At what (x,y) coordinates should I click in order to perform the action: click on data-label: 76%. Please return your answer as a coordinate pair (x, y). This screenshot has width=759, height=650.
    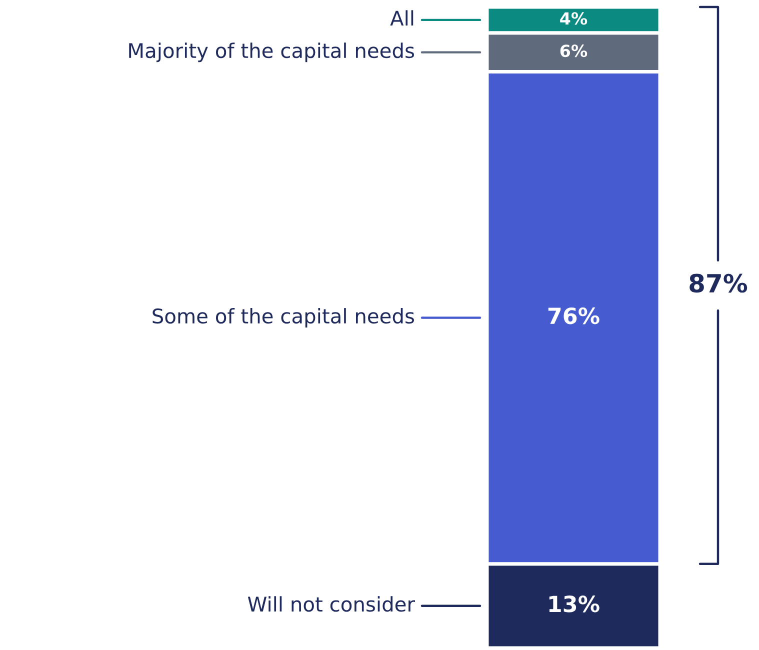
    Looking at the image, I should click on (574, 315).